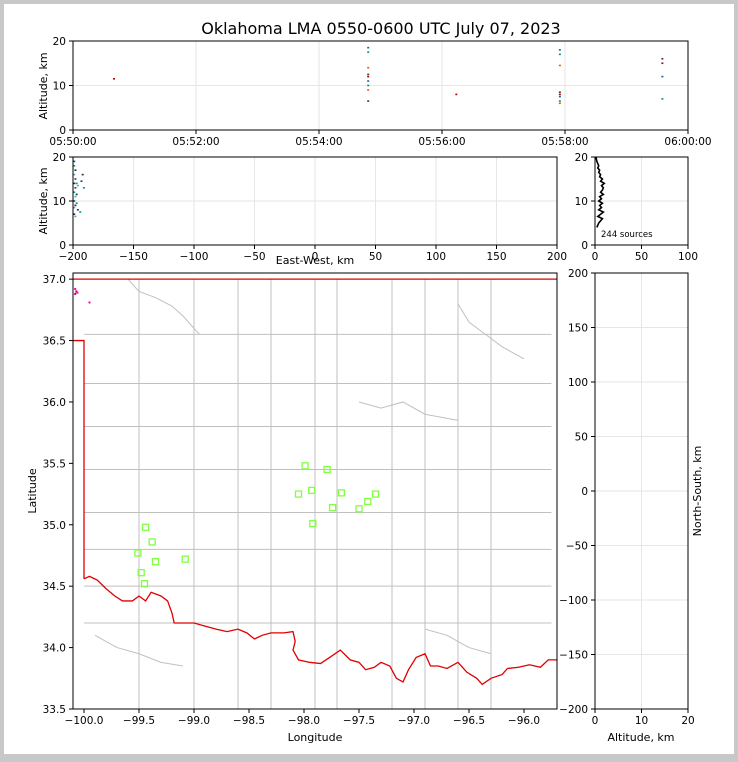  I want to click on plan-view-x-tick-label: −98.5, so click(249, 721).